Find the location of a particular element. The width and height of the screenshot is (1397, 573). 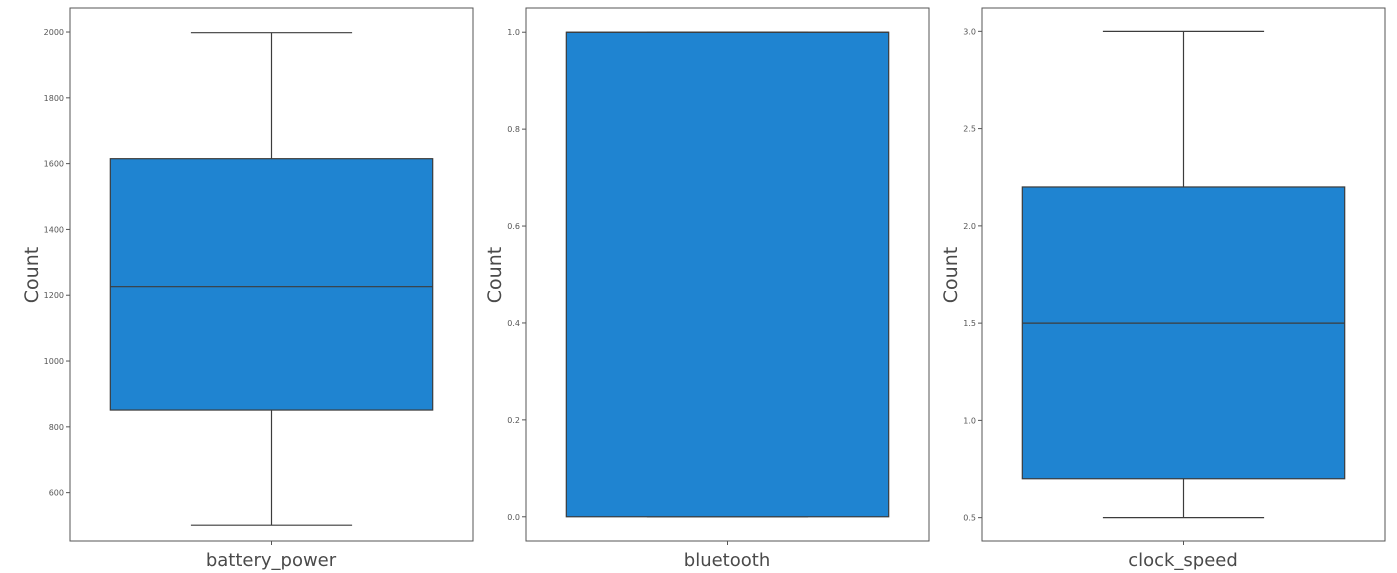

y-tick-label: 1600 is located at coordinates (54, 164).